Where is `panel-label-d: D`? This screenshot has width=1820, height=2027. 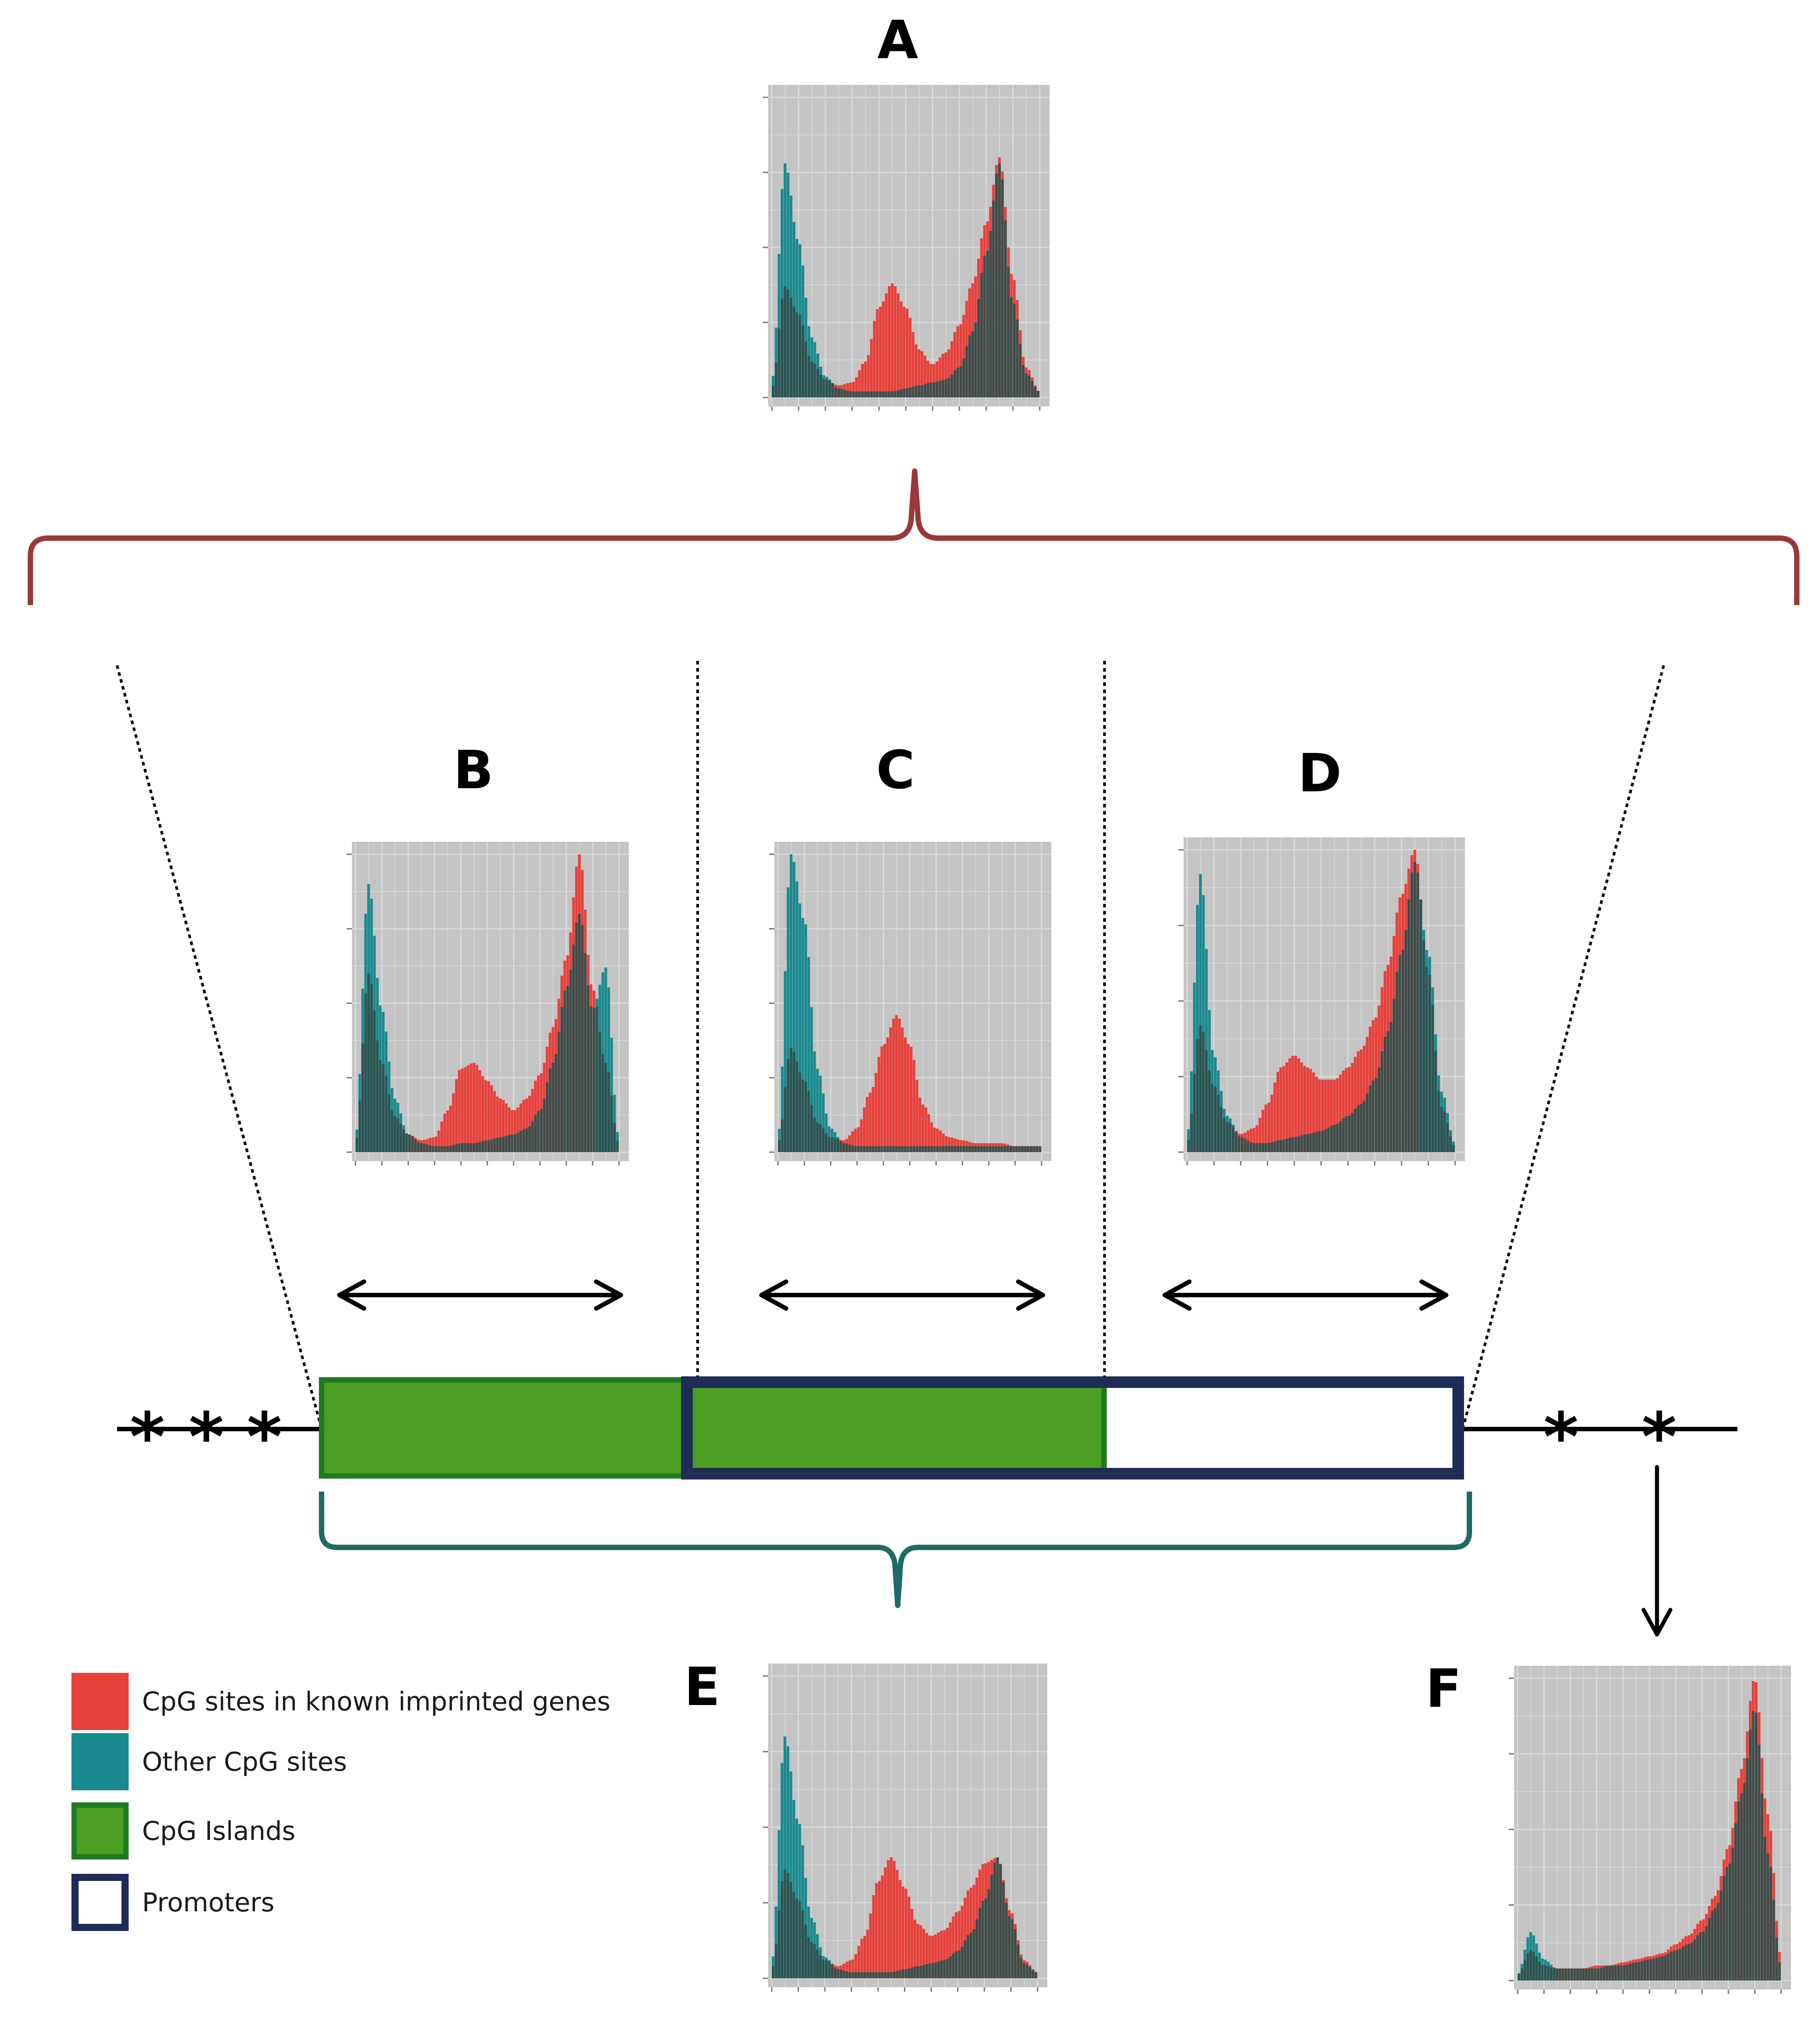
panel-label-d: D is located at coordinates (1320, 773).